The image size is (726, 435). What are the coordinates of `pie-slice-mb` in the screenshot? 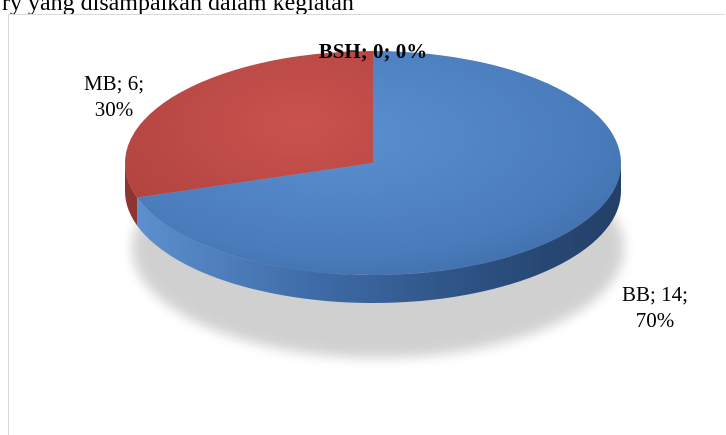 It's located at (248, 124).